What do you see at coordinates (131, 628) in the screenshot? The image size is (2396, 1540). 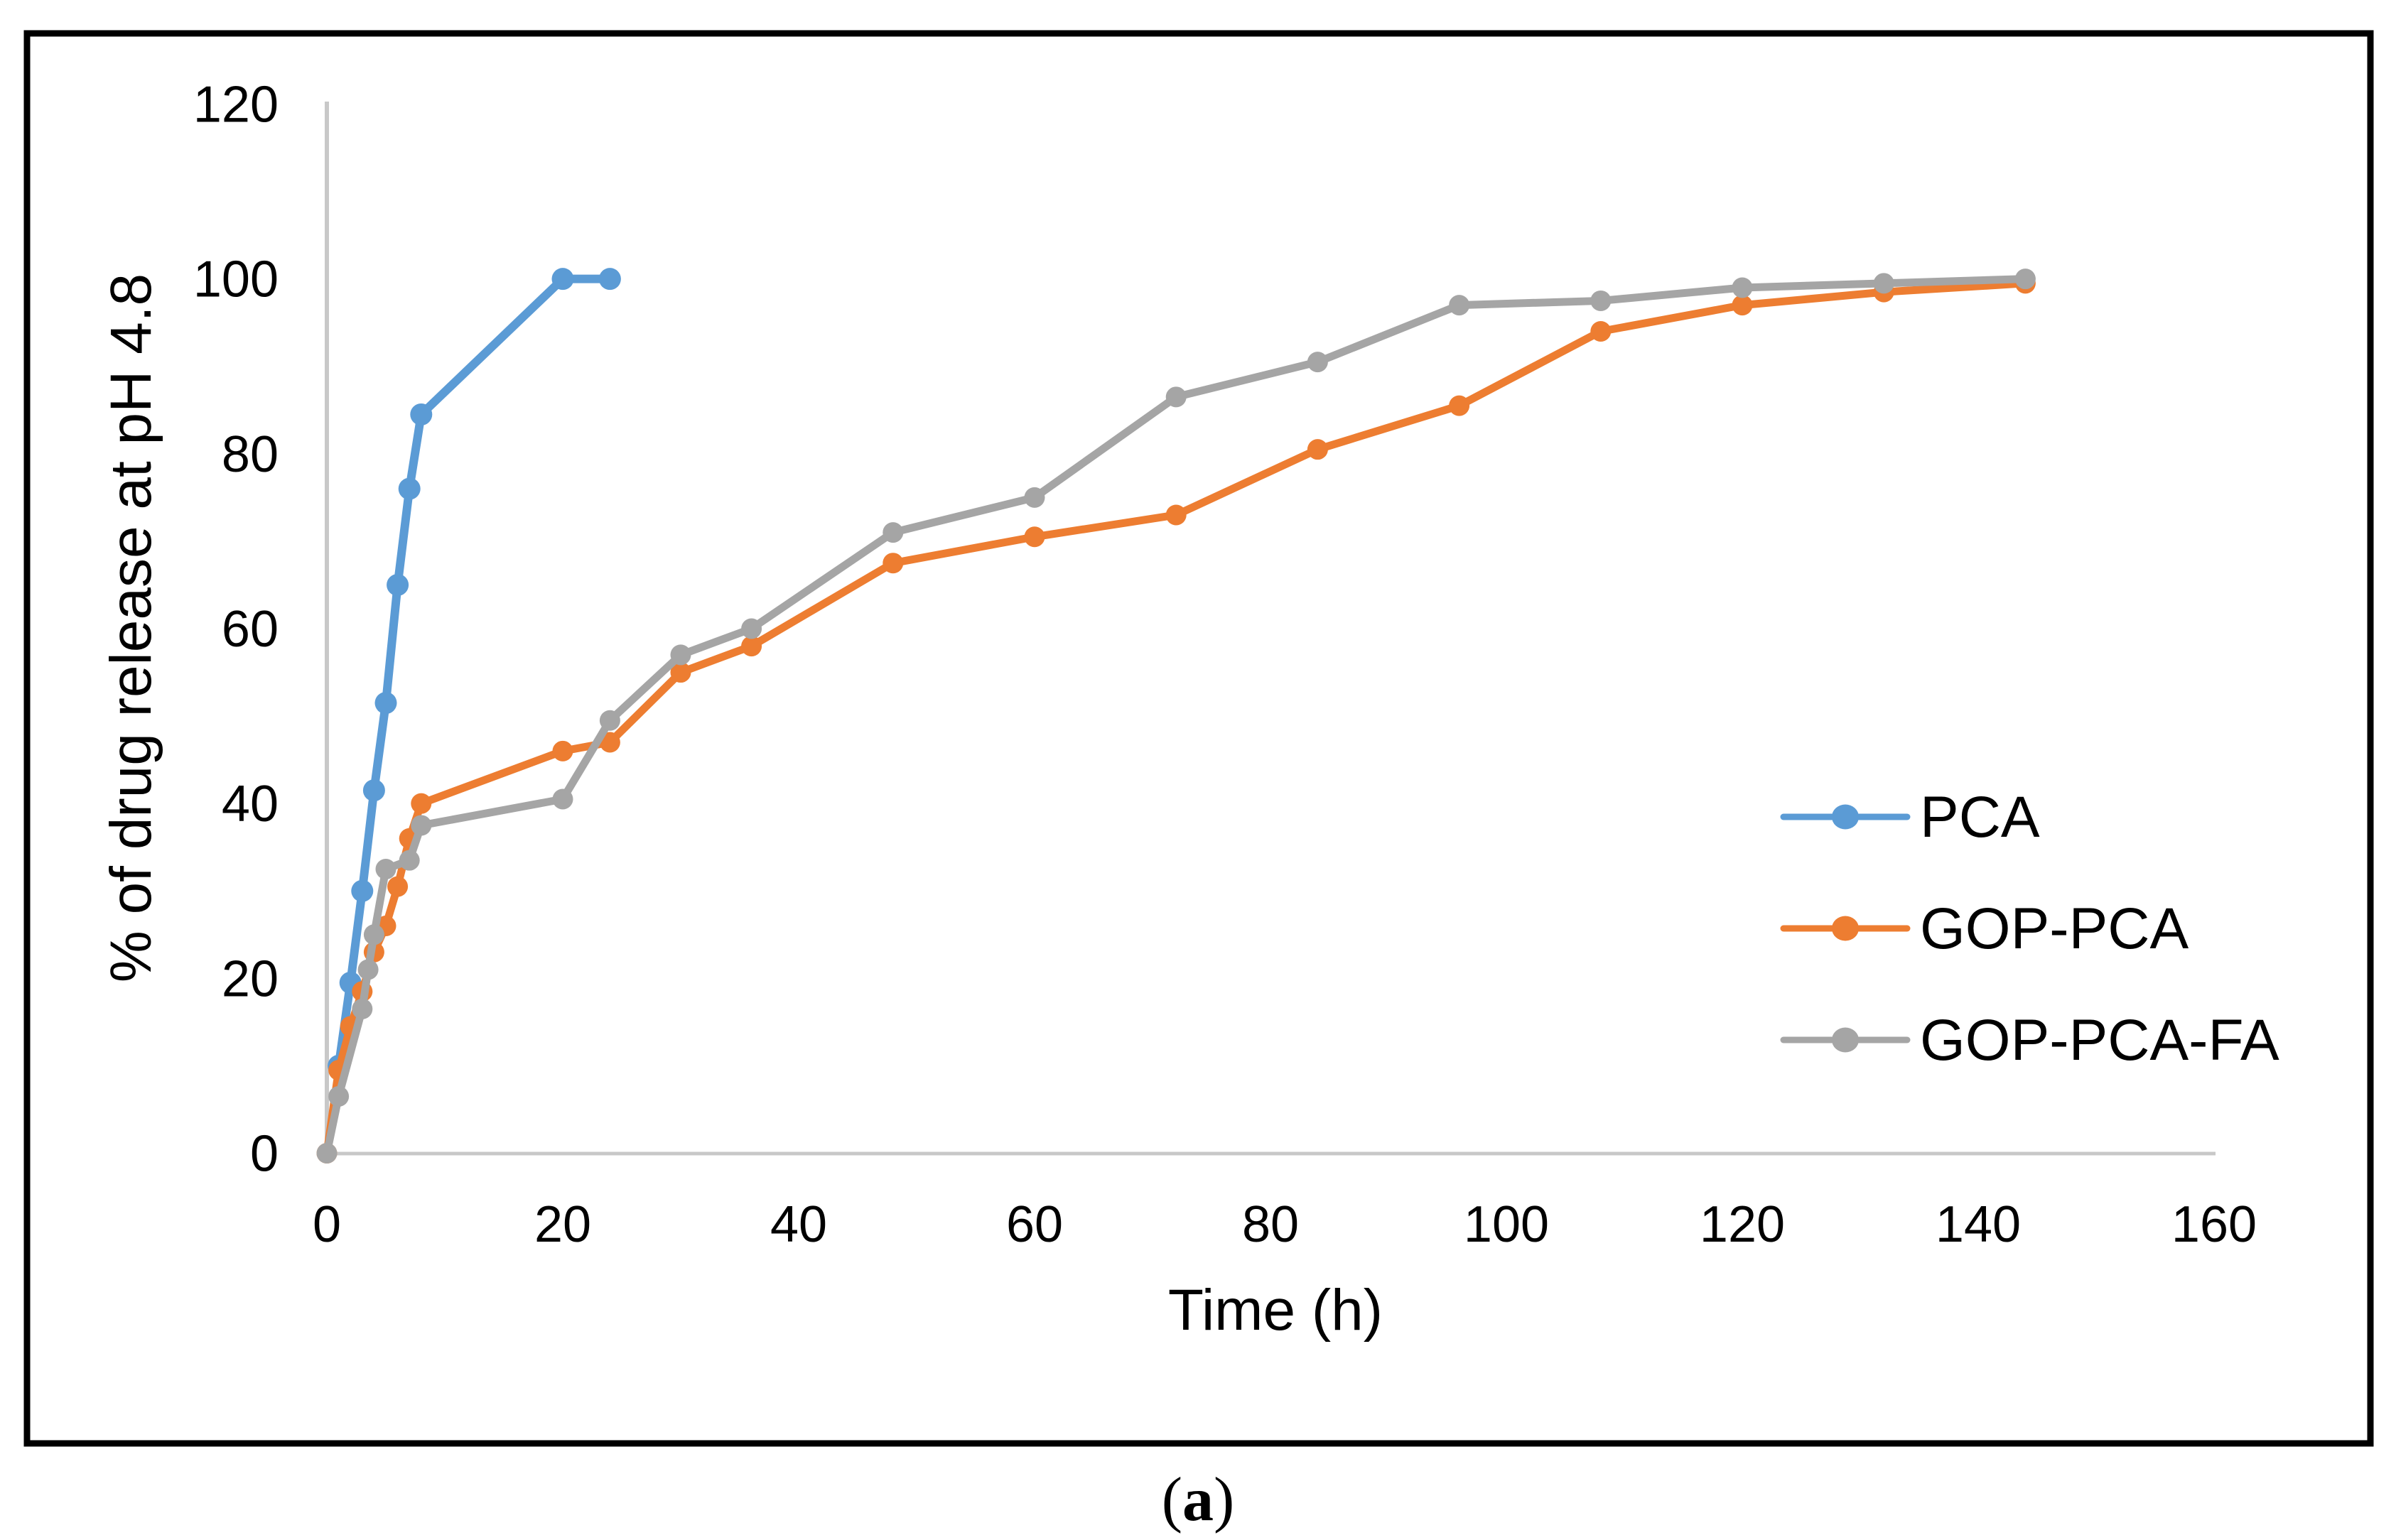 I see `y-axis-title: % of drug release at pH 4.8` at bounding box center [131, 628].